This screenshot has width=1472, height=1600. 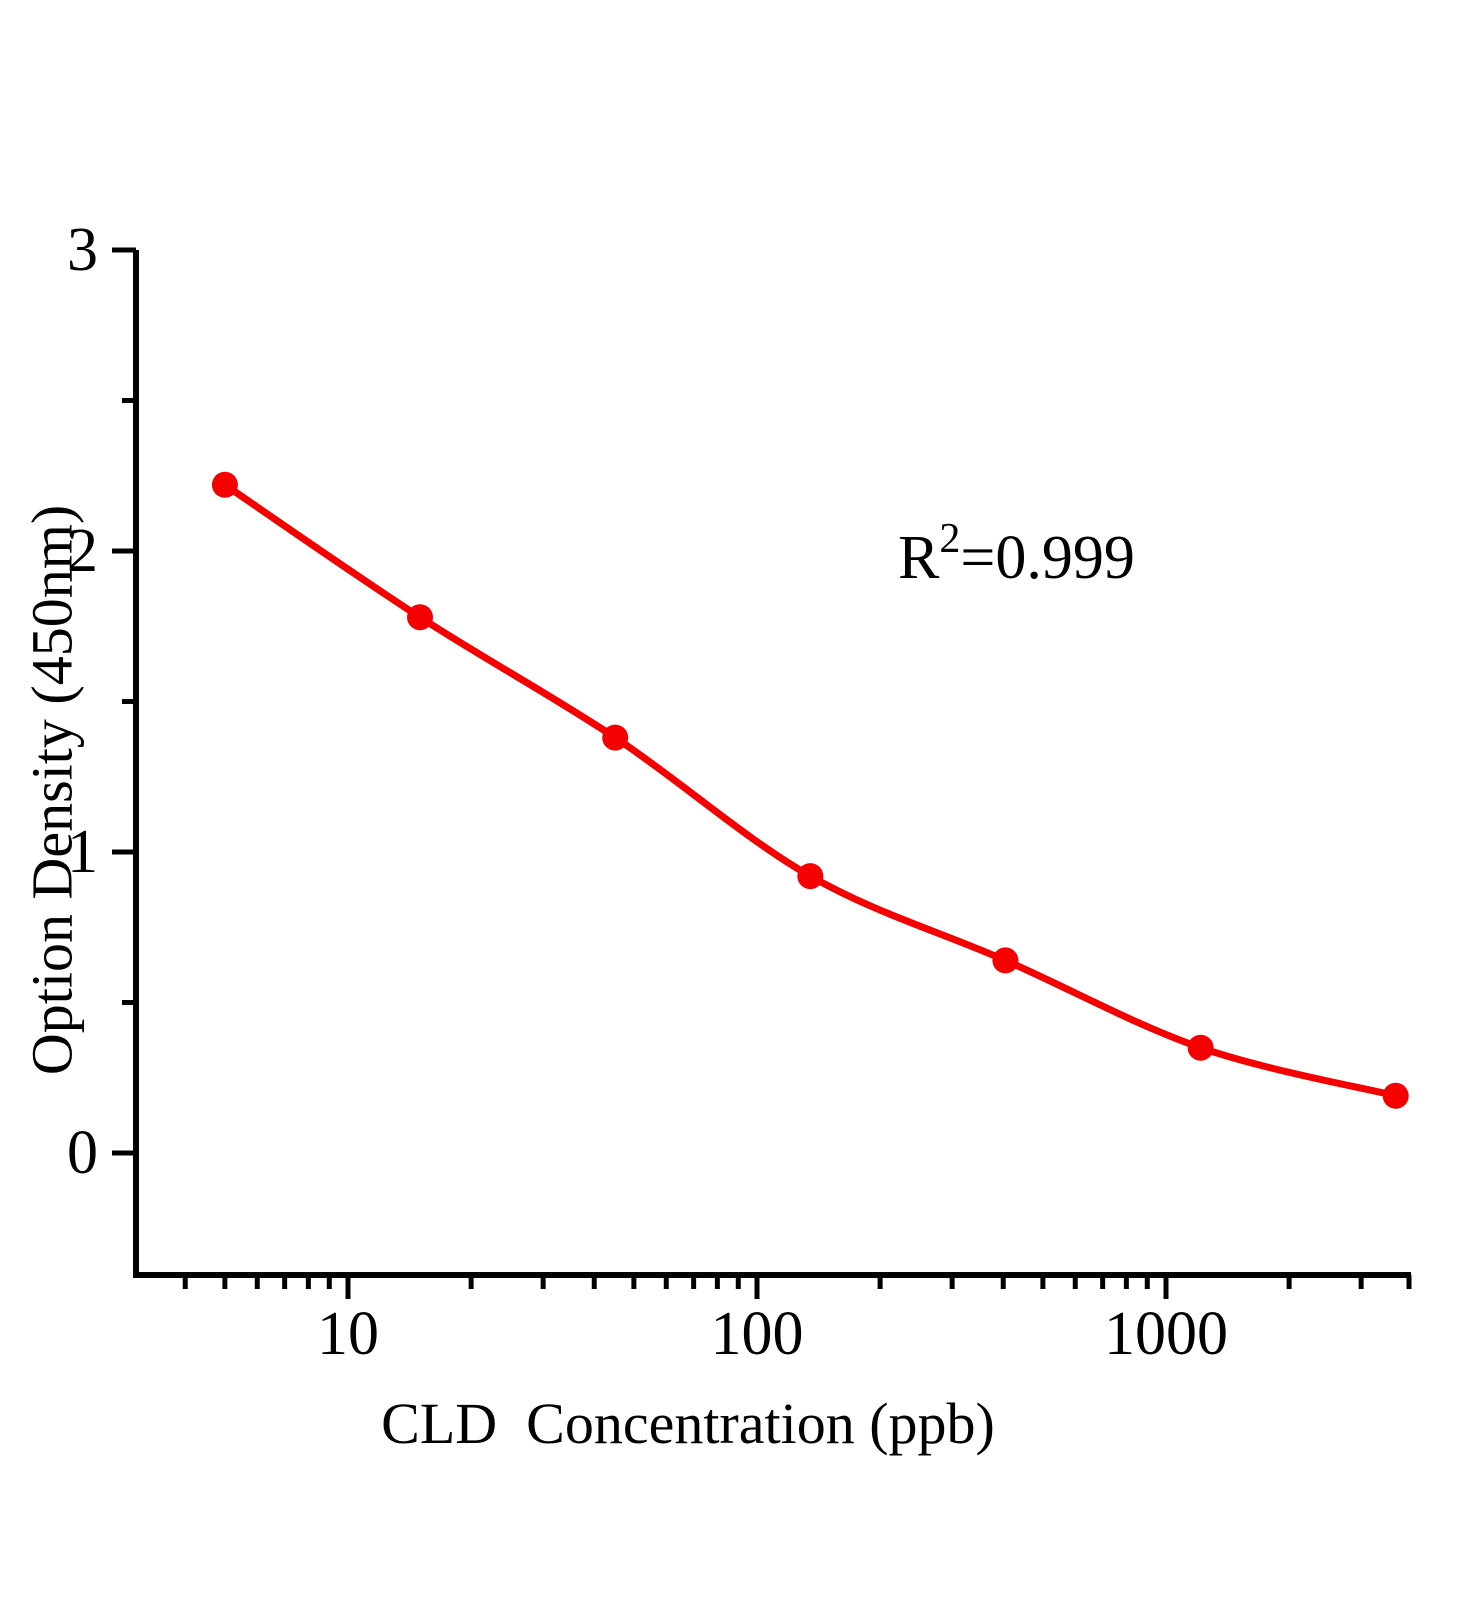 What do you see at coordinates (124, 701) in the screenshot?
I see `y-axis-ticks` at bounding box center [124, 701].